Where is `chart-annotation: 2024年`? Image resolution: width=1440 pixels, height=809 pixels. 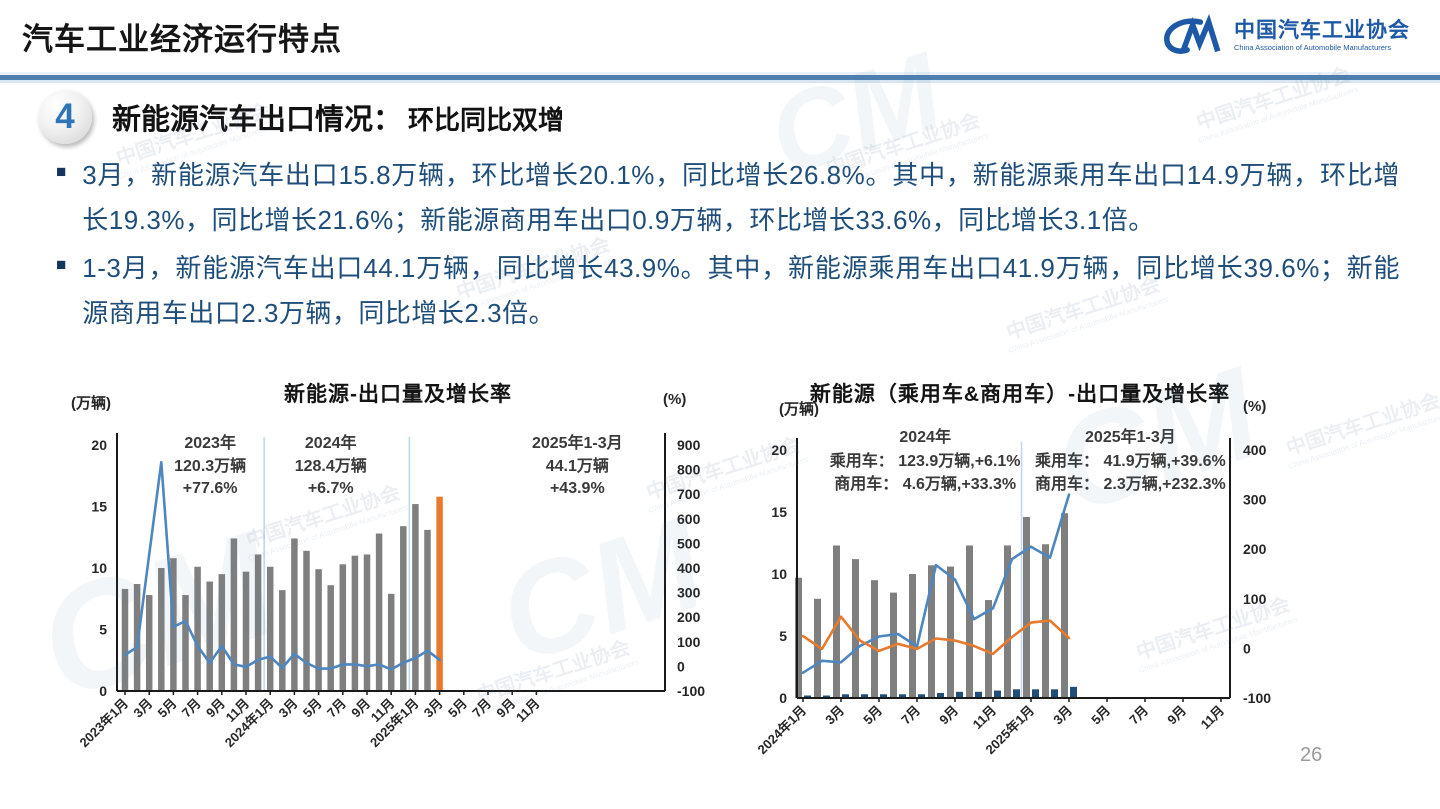
chart-annotation: 2024年 is located at coordinates (331, 442).